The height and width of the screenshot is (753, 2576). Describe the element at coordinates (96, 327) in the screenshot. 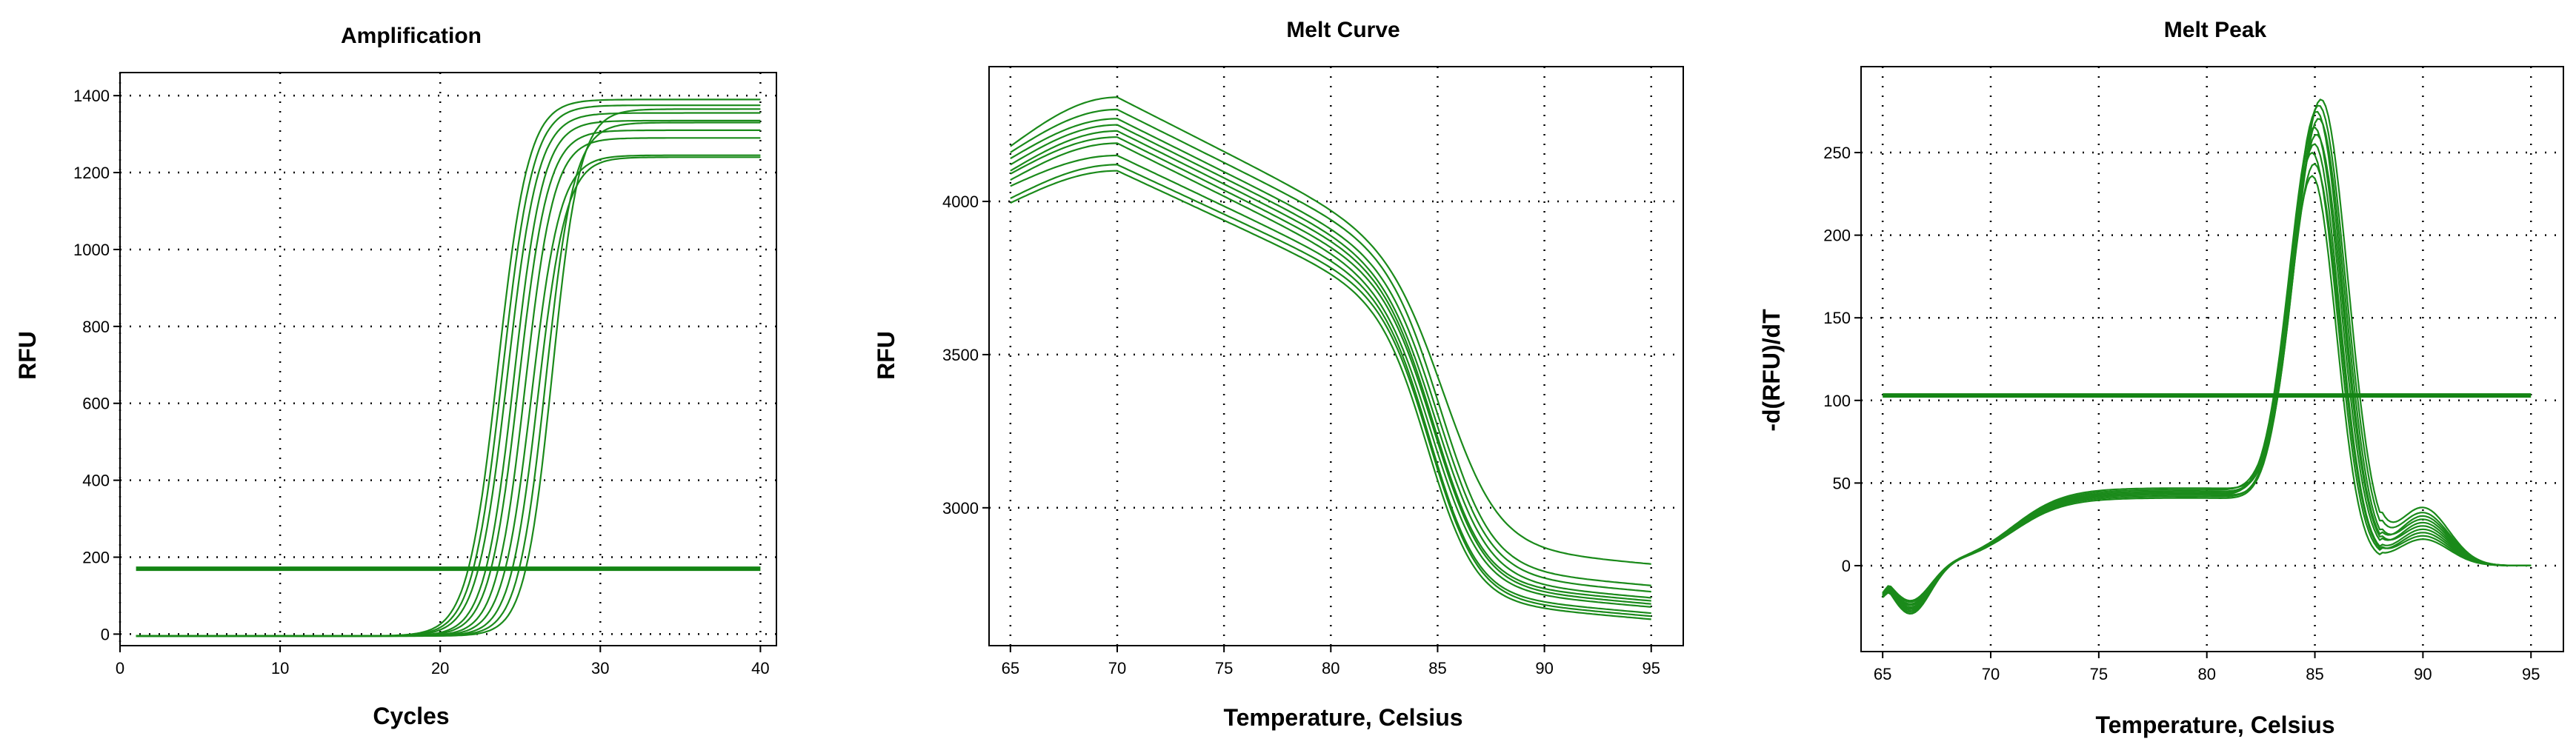

I see `y-tick-label: 800` at that location.